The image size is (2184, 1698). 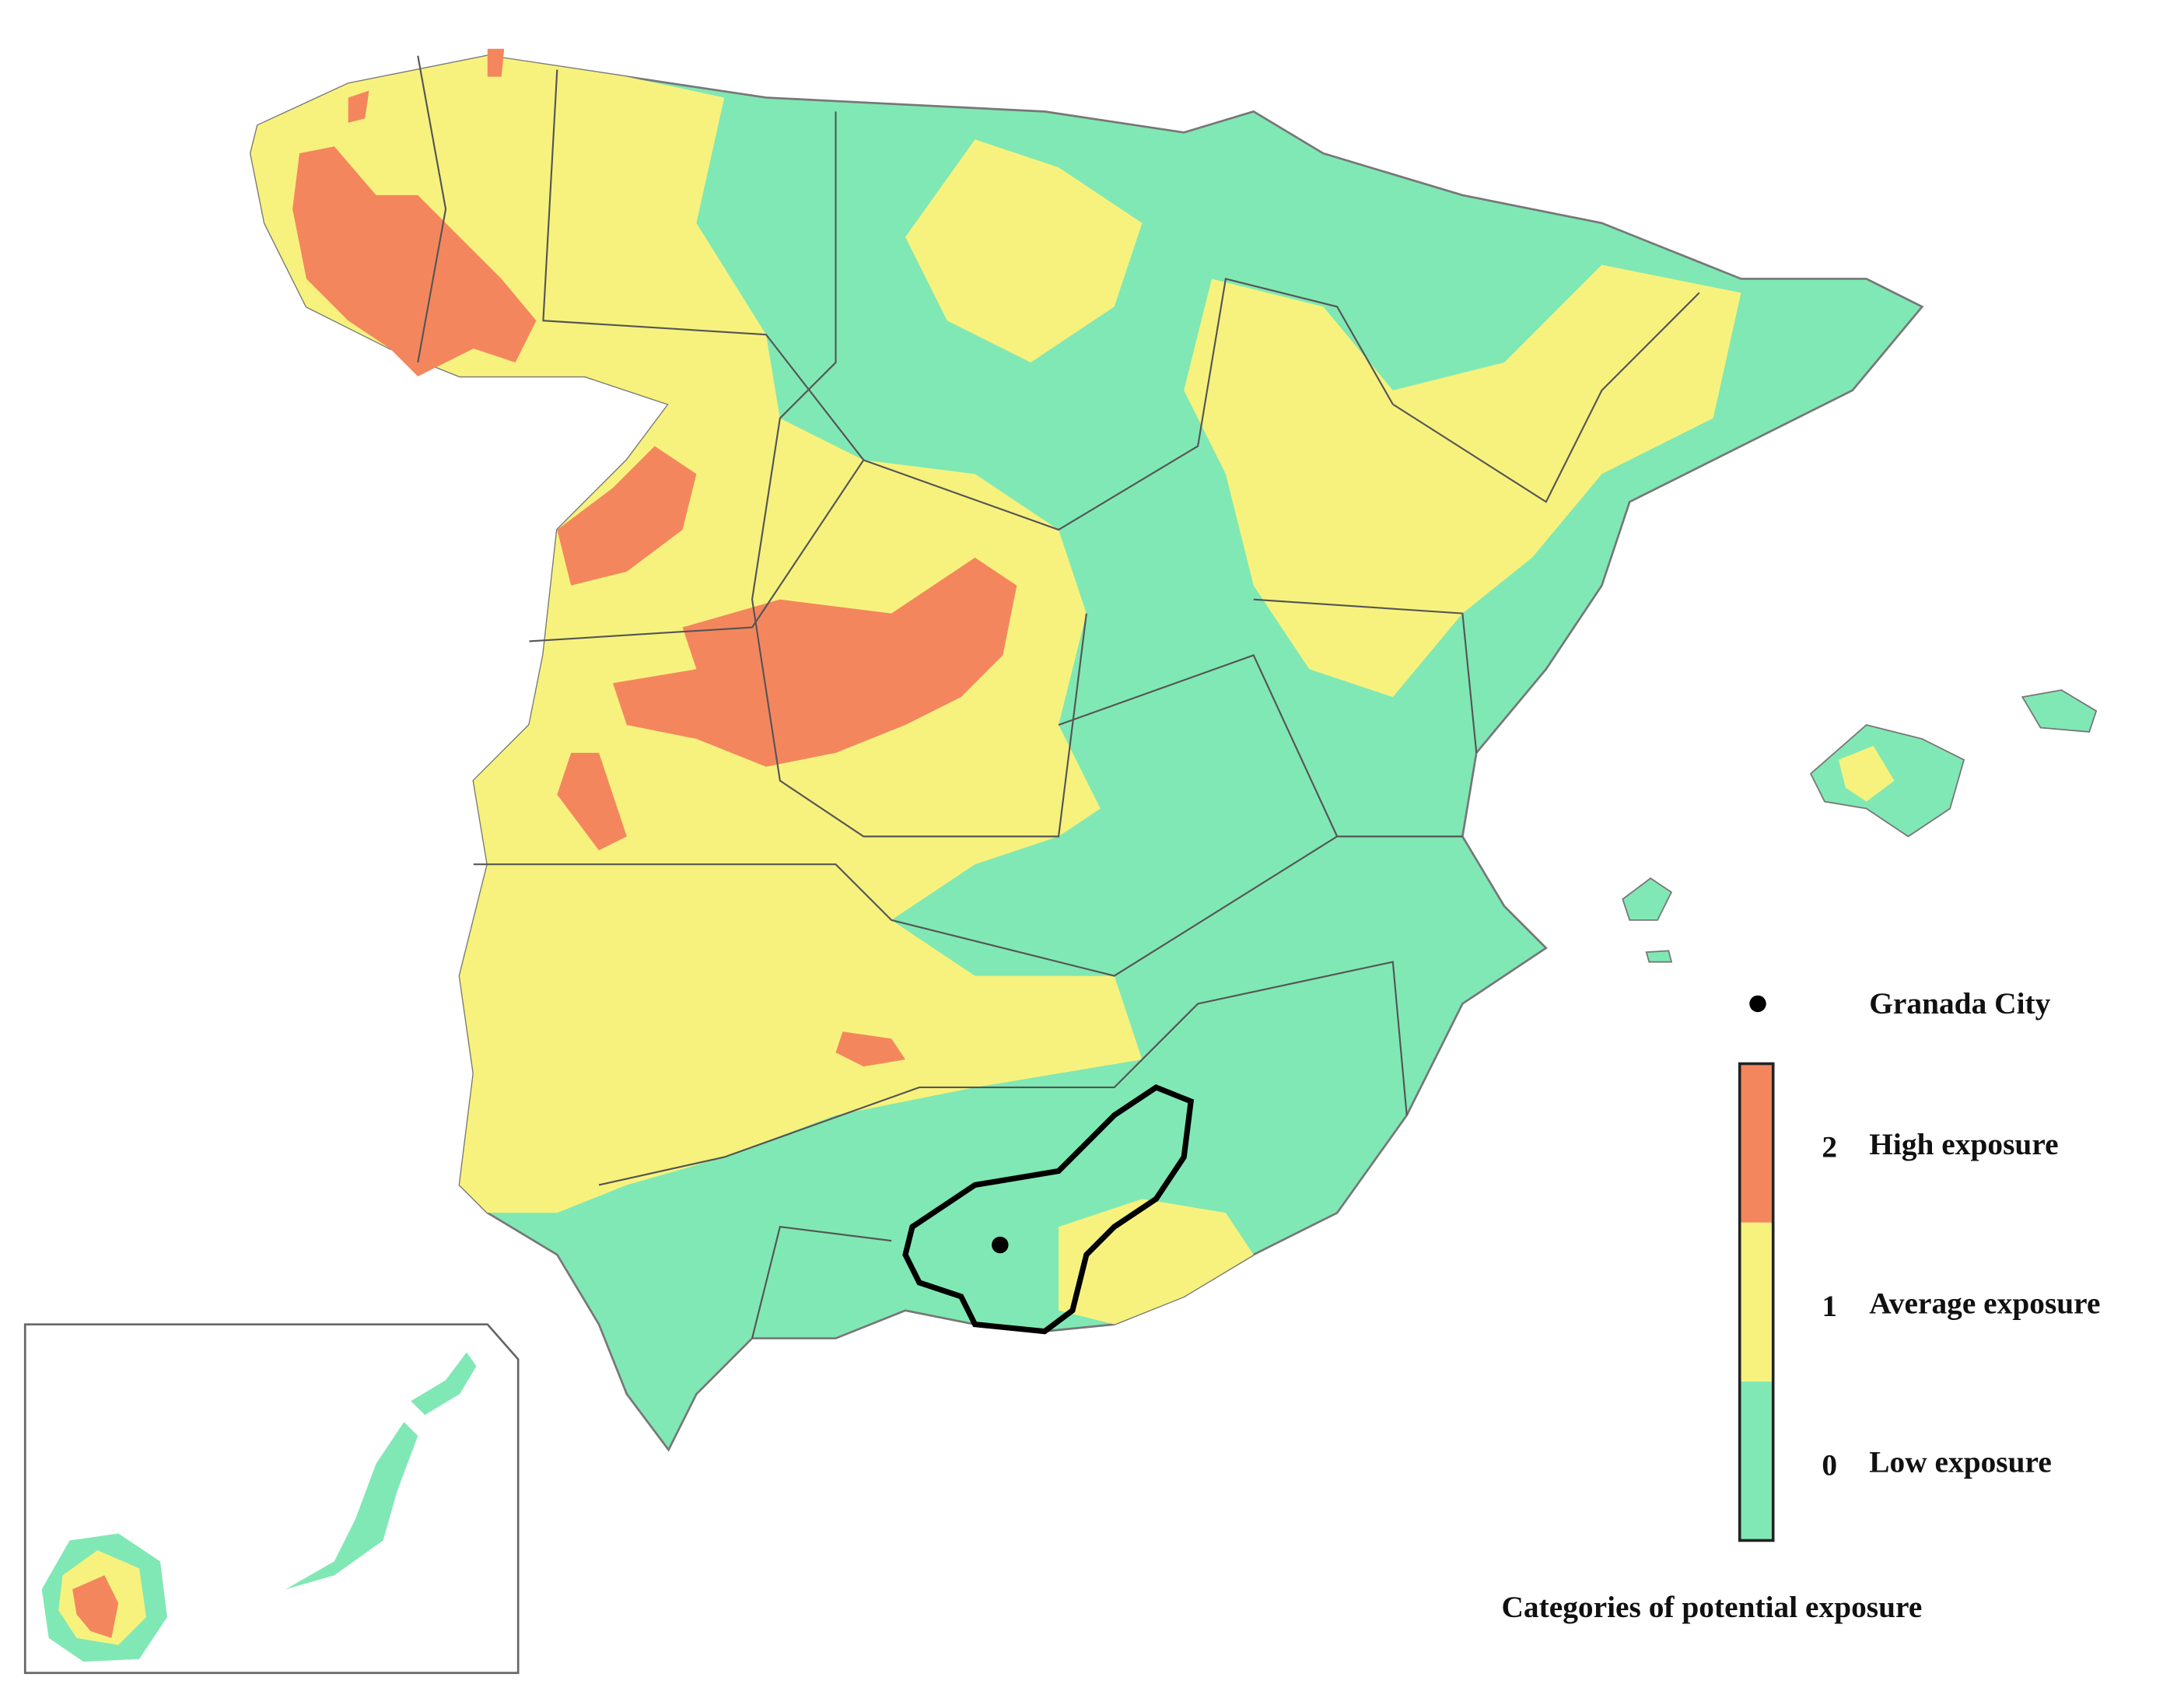 What do you see at coordinates (1829, 1306) in the screenshot?
I see `legend-value: 1` at bounding box center [1829, 1306].